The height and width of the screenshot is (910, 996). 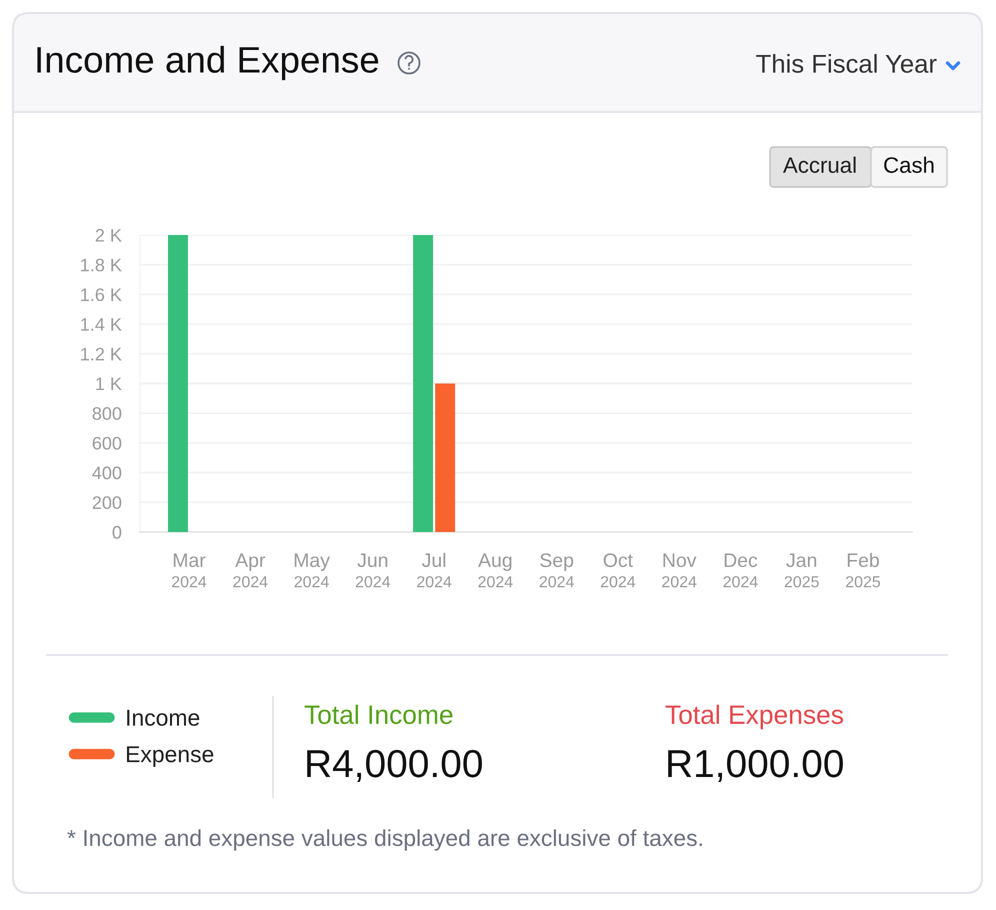 What do you see at coordinates (250, 571) in the screenshot?
I see `category-label: Apr 2024` at bounding box center [250, 571].